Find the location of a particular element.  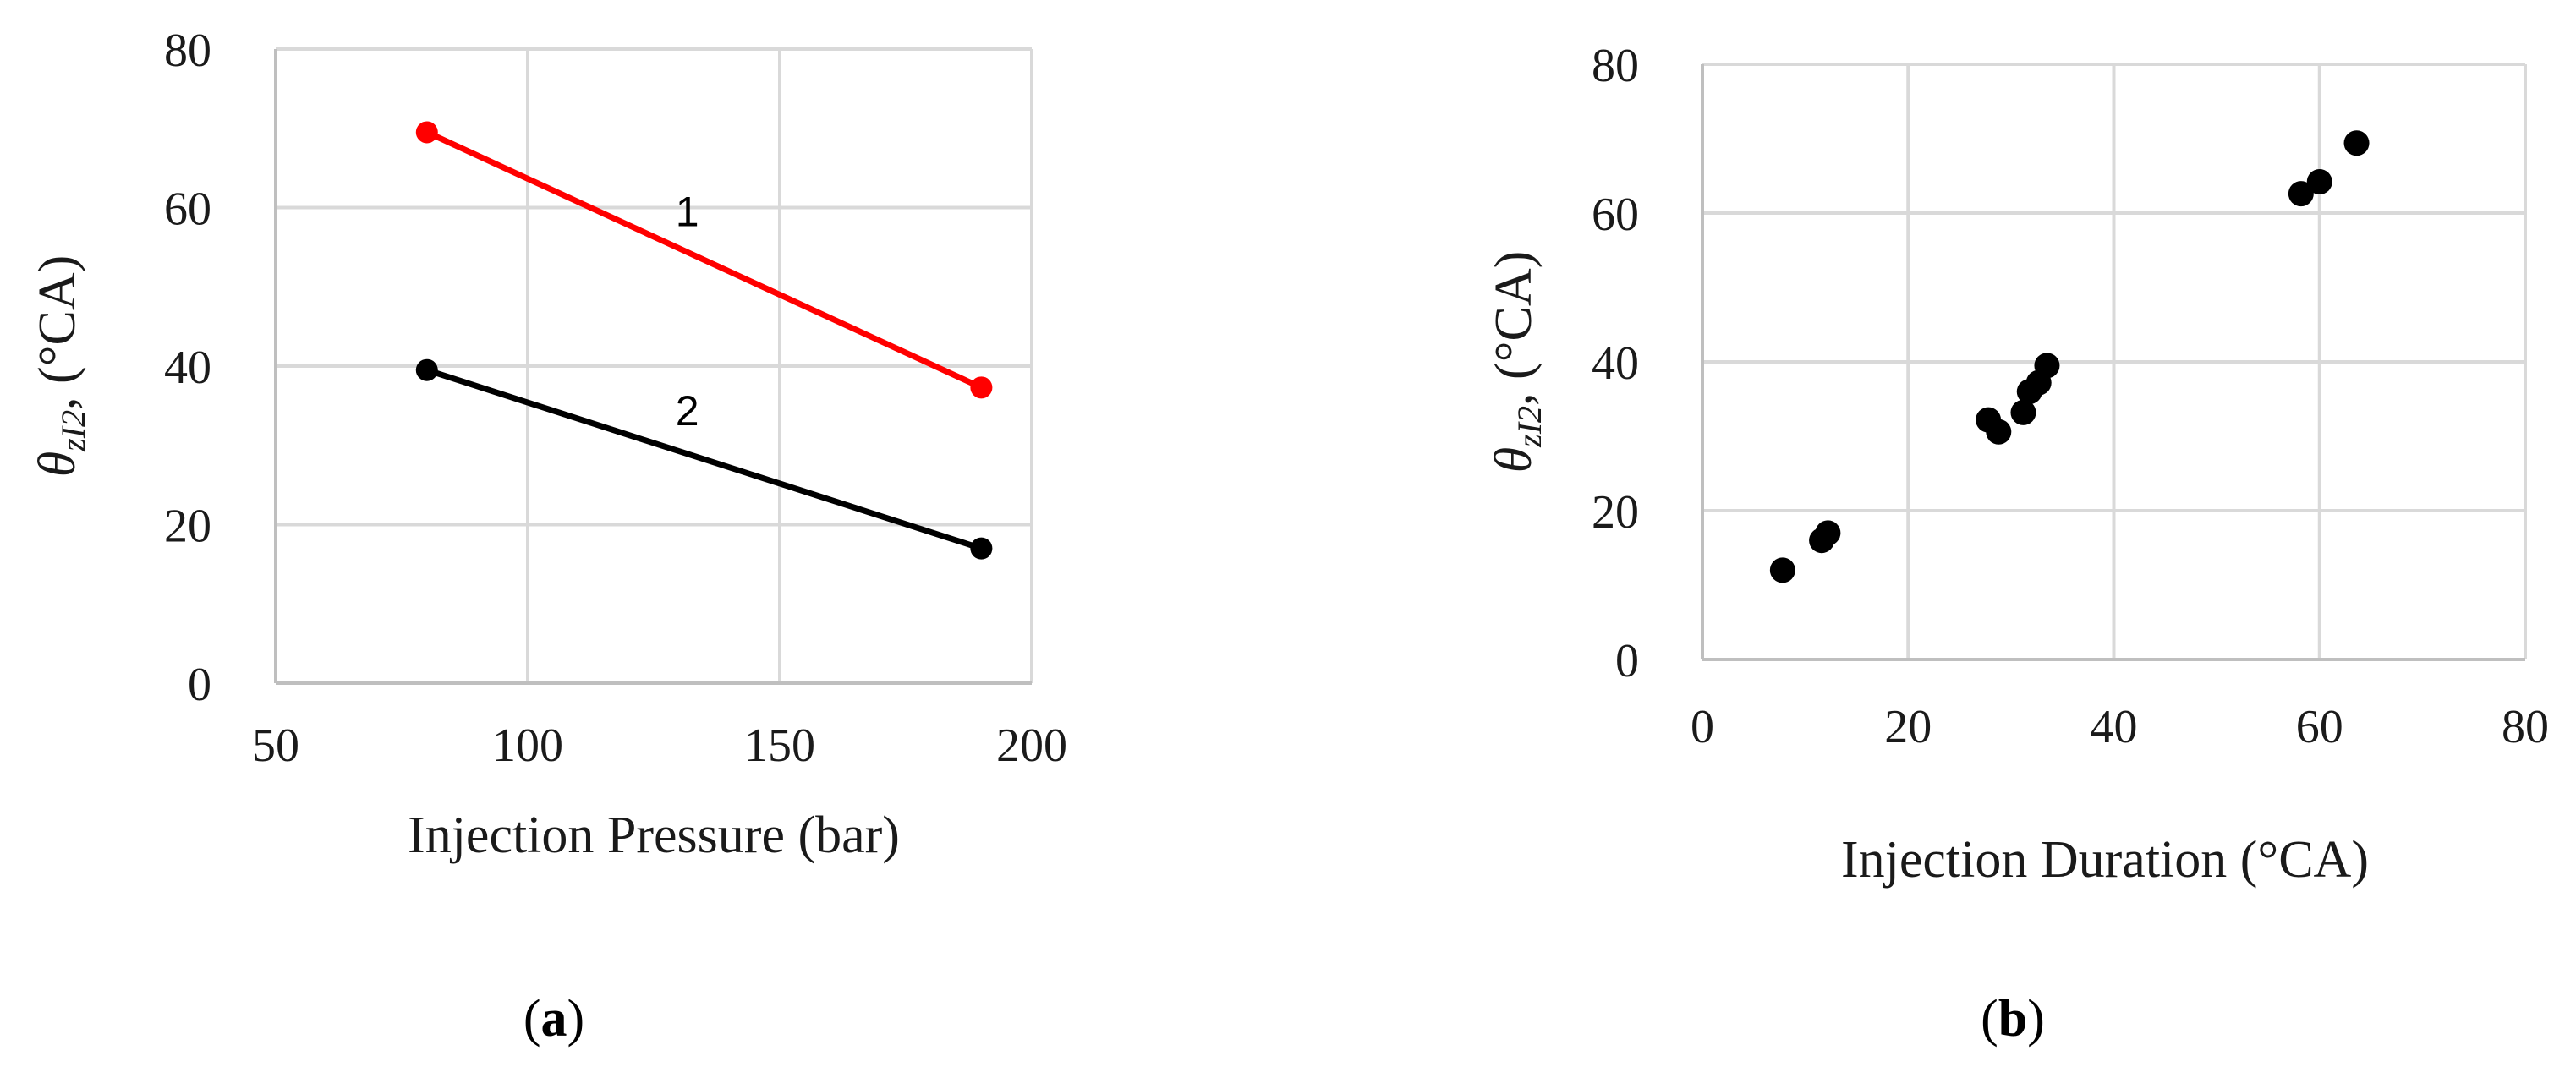

series-2-line is located at coordinates (704, 459).